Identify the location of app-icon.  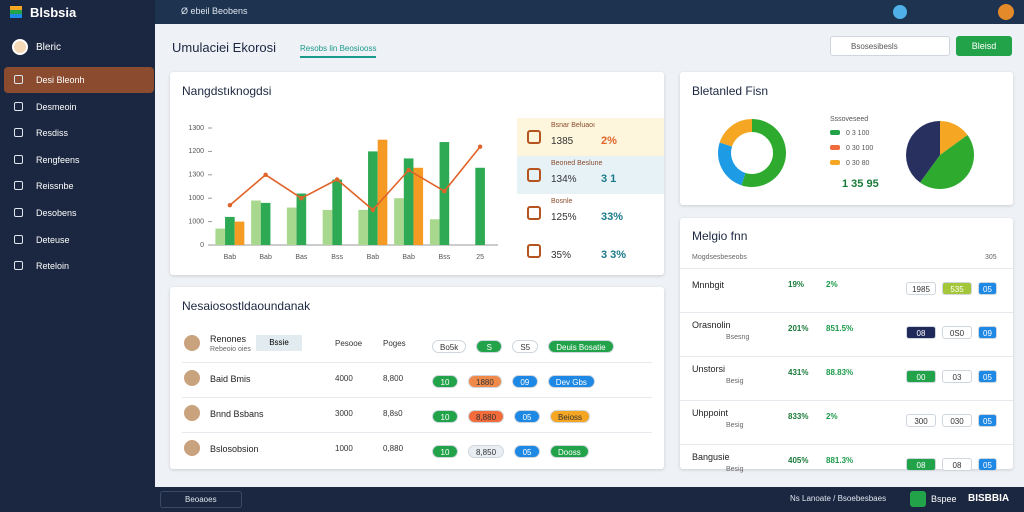
(918, 499).